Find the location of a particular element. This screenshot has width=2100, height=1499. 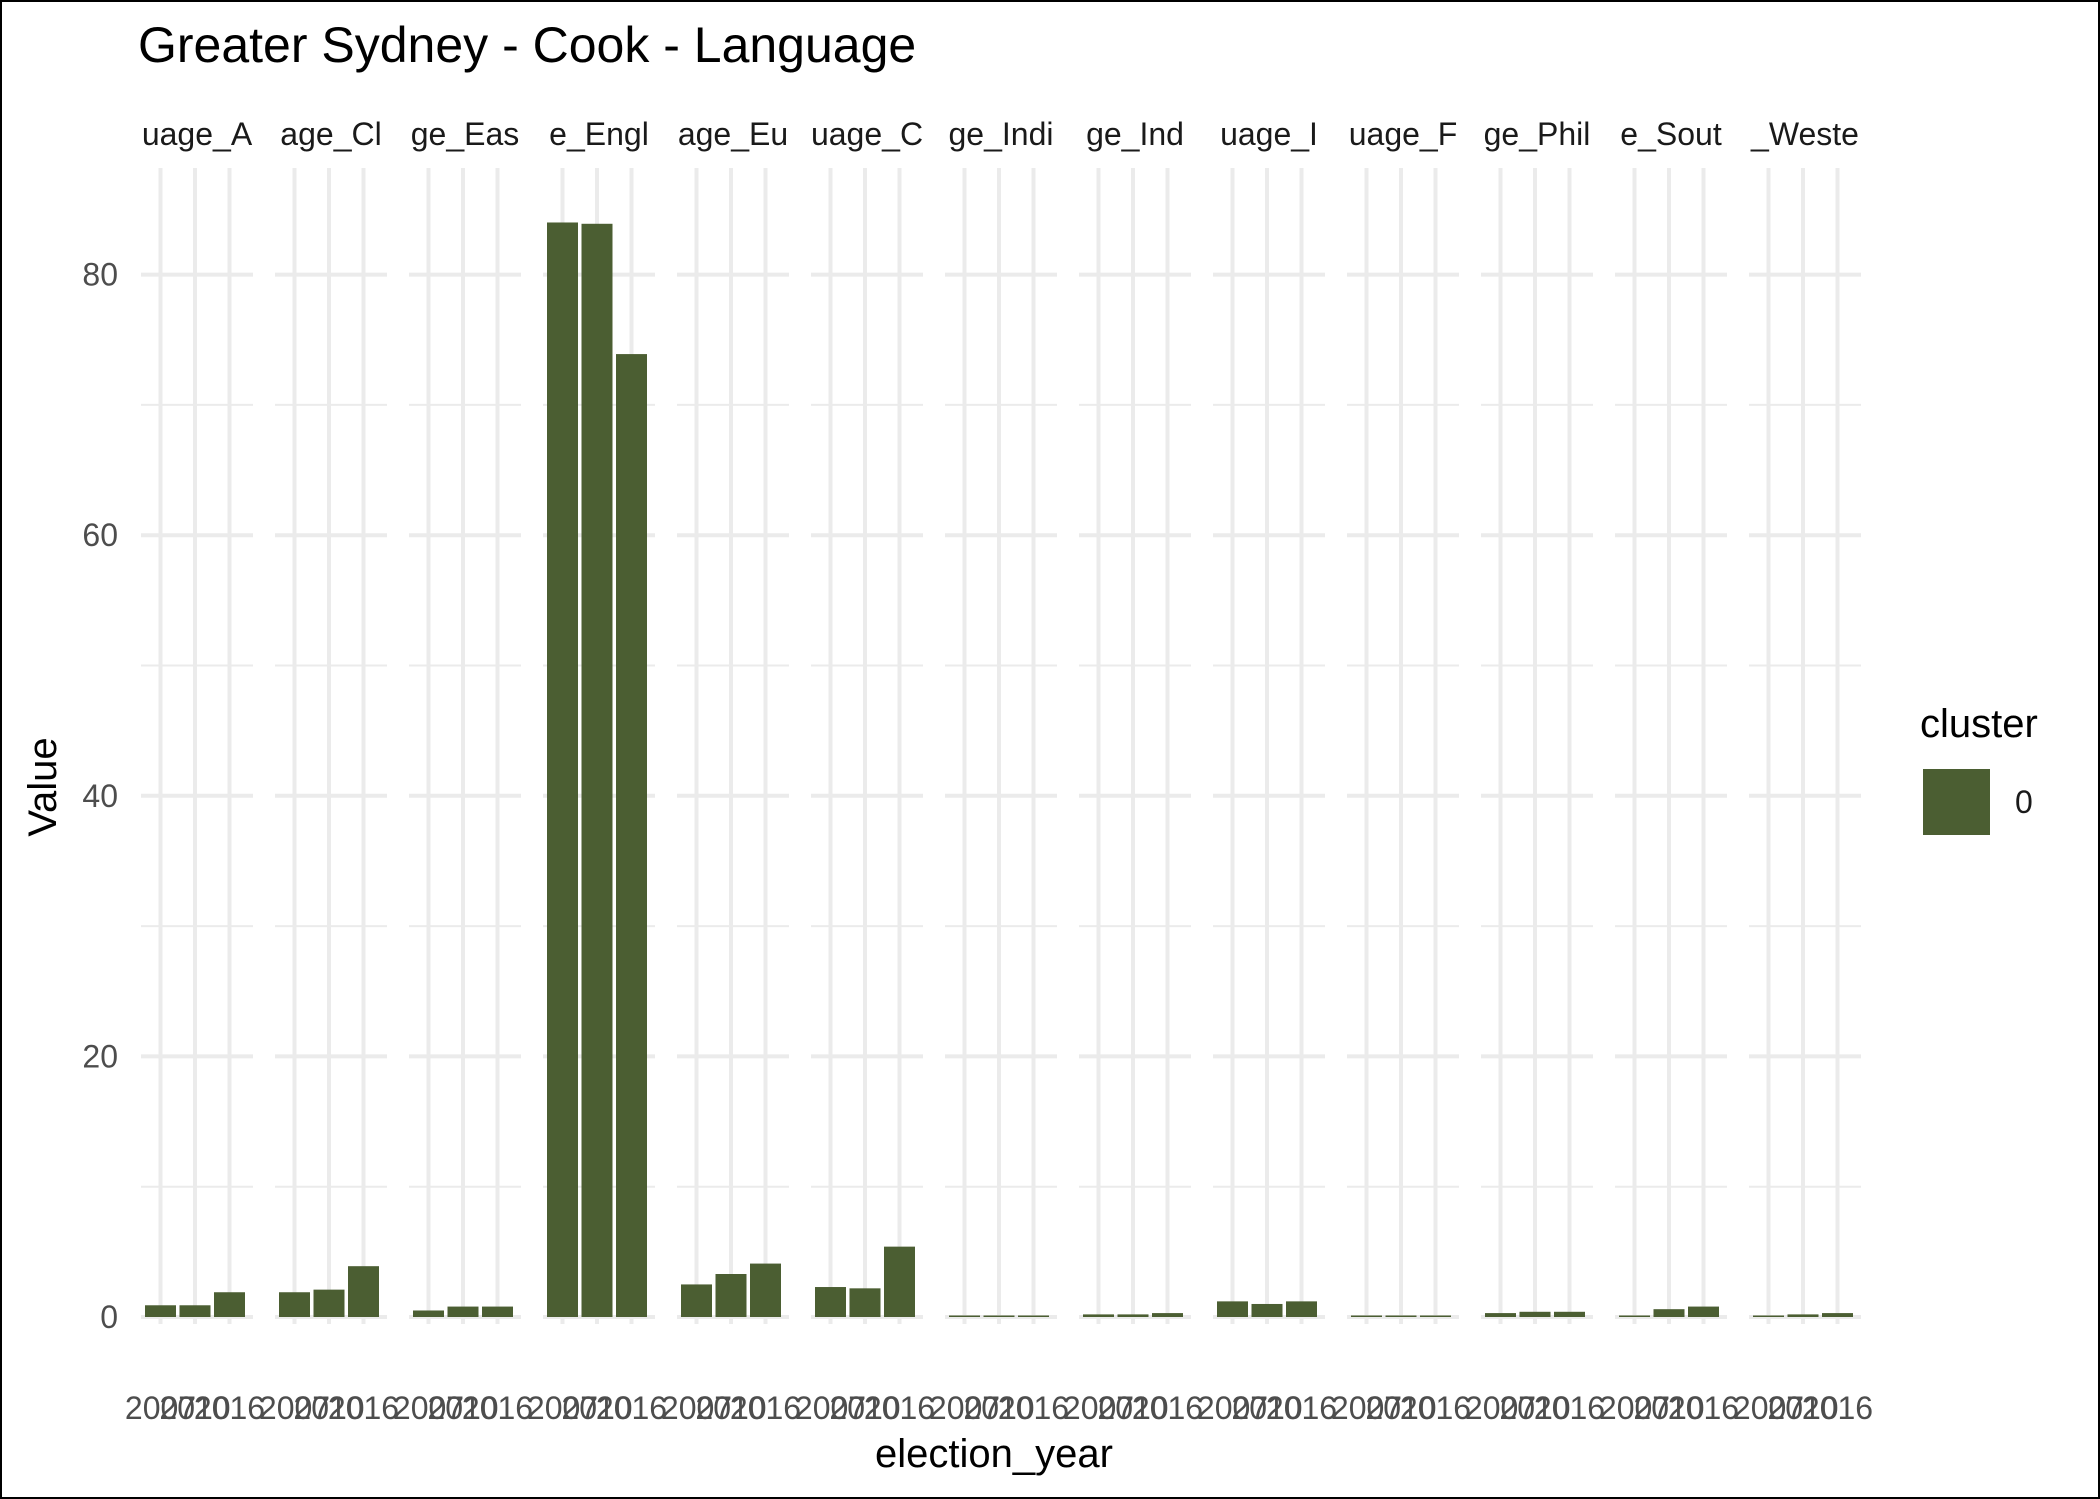

facet-strip-label: age_Cl is located at coordinates (330, 134).